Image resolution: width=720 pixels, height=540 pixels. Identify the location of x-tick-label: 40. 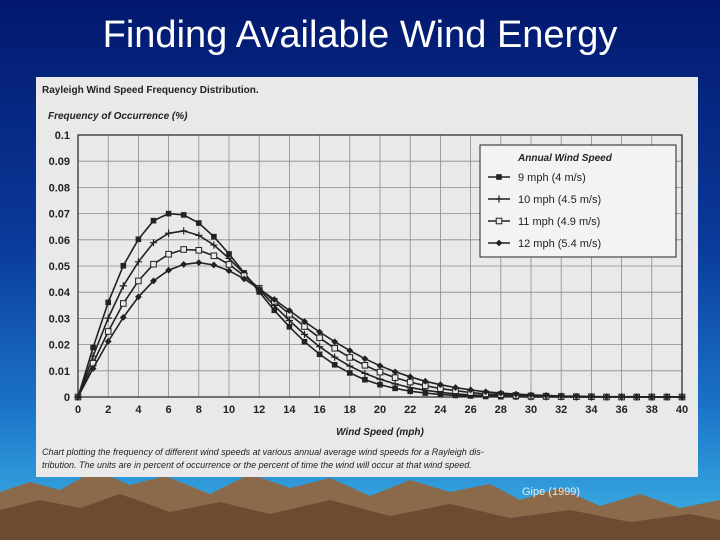
(682, 410).